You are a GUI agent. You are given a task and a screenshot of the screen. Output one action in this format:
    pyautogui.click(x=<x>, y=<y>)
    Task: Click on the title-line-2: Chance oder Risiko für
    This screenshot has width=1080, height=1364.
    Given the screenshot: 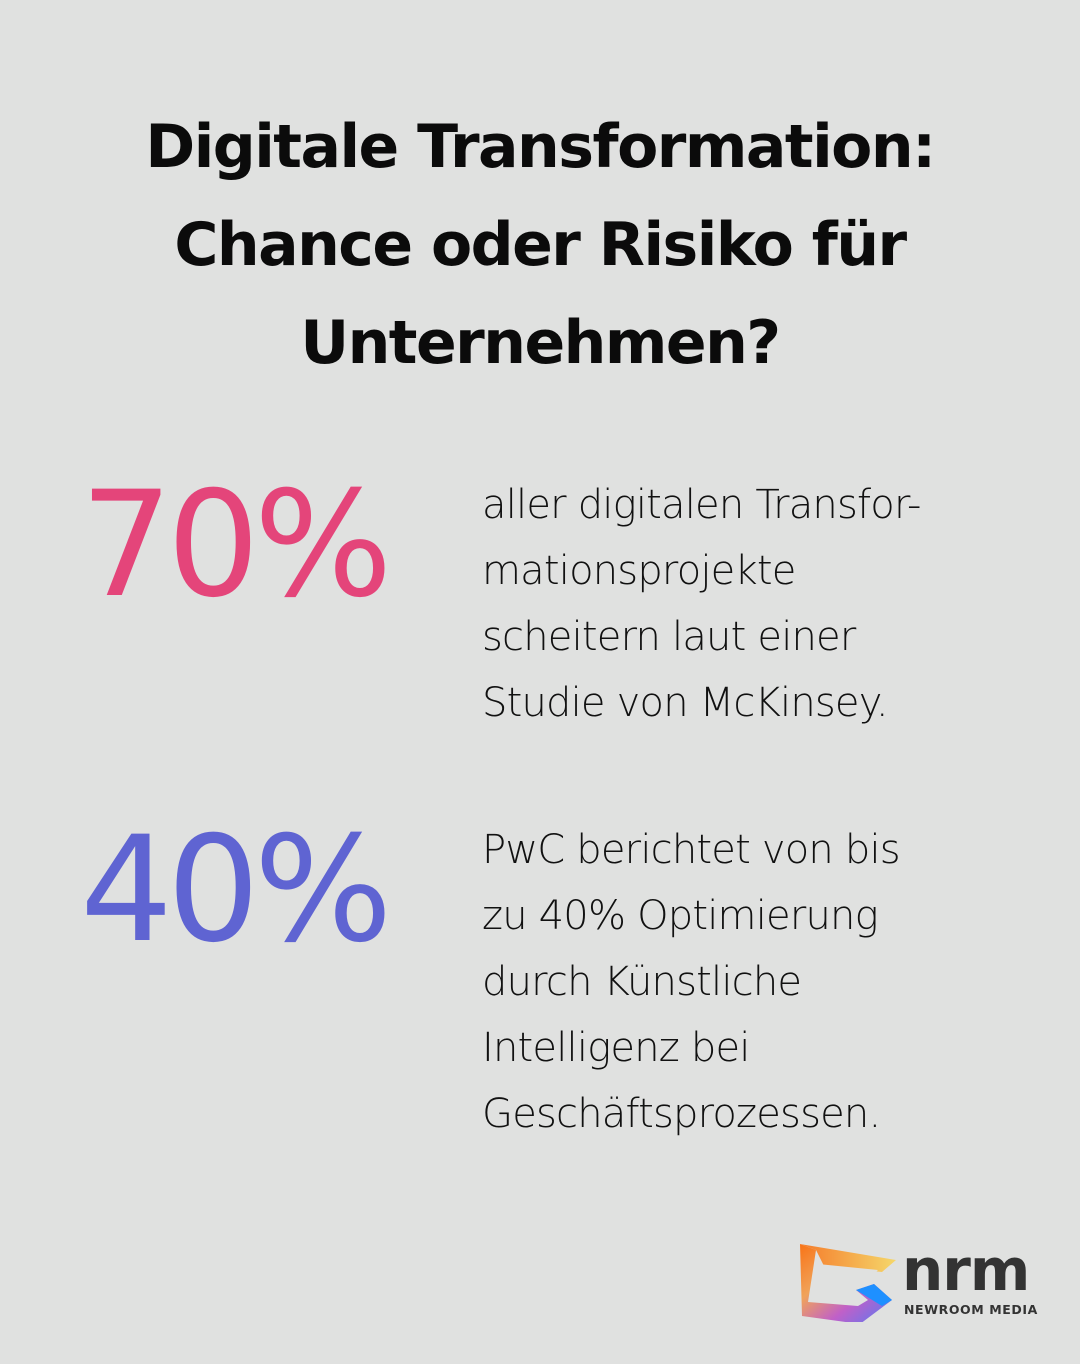 What is the action you would take?
    pyautogui.click(x=540, y=245)
    